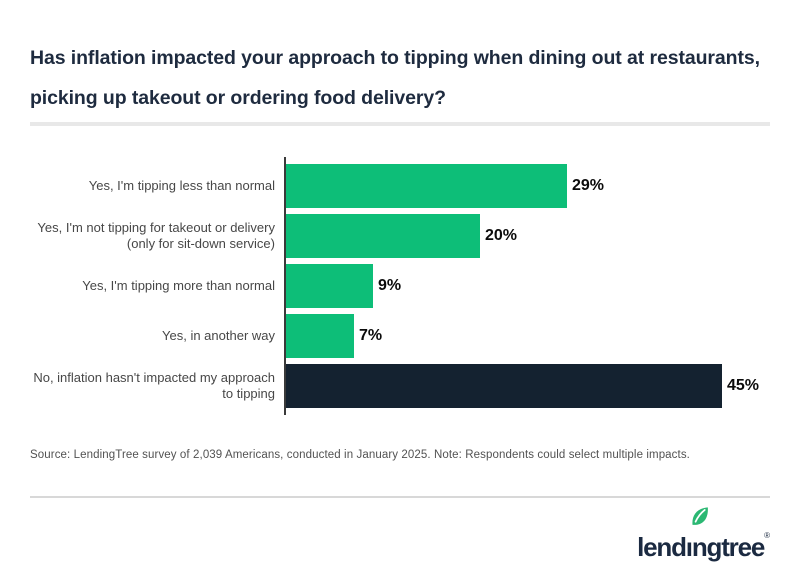  What do you see at coordinates (400, 124) in the screenshot?
I see `title-divider` at bounding box center [400, 124].